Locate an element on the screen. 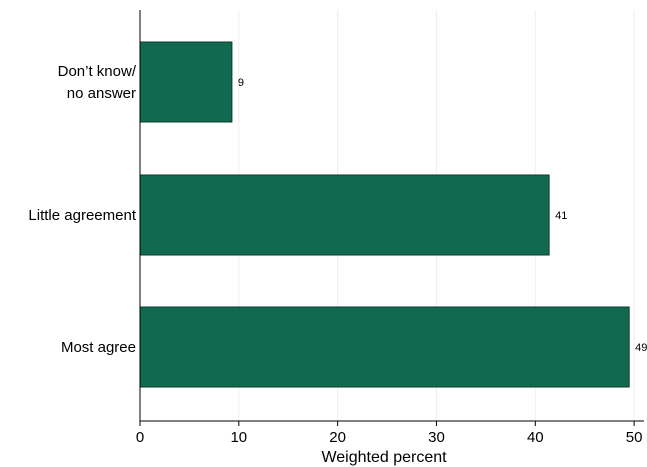 The image size is (647, 467). x-tick-label-40: 40 is located at coordinates (535, 437).